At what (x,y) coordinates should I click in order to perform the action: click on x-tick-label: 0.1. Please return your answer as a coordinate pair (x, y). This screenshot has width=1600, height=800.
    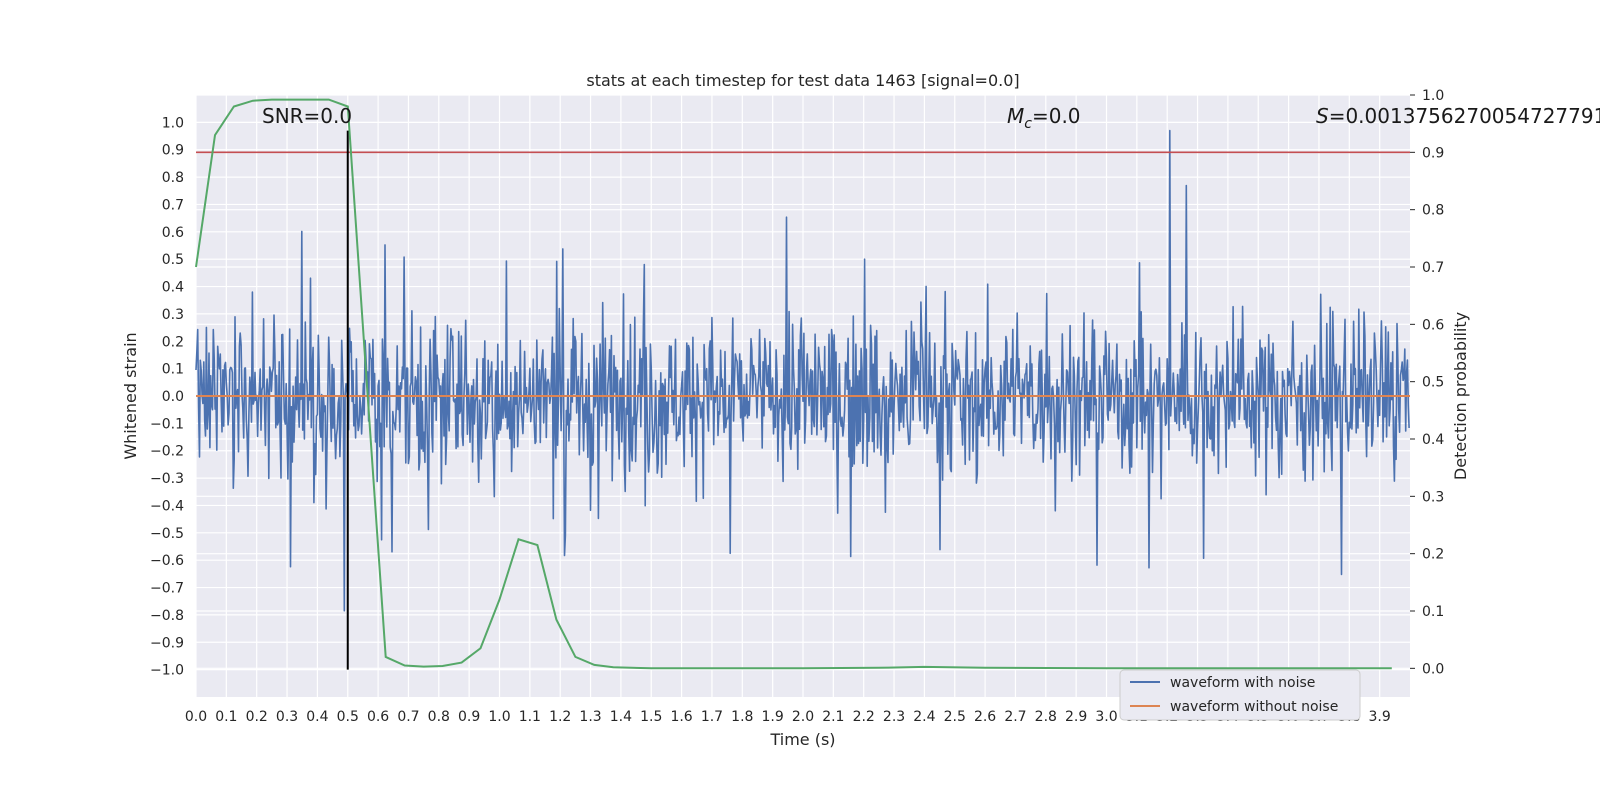
    Looking at the image, I should click on (226, 717).